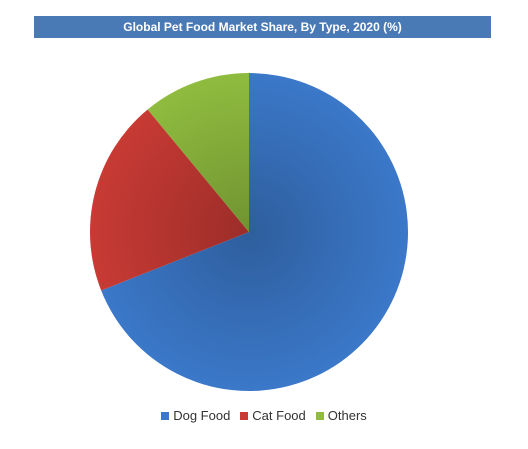  Describe the element at coordinates (244, 415) in the screenshot. I see `legend-swatch-cat-food` at that location.